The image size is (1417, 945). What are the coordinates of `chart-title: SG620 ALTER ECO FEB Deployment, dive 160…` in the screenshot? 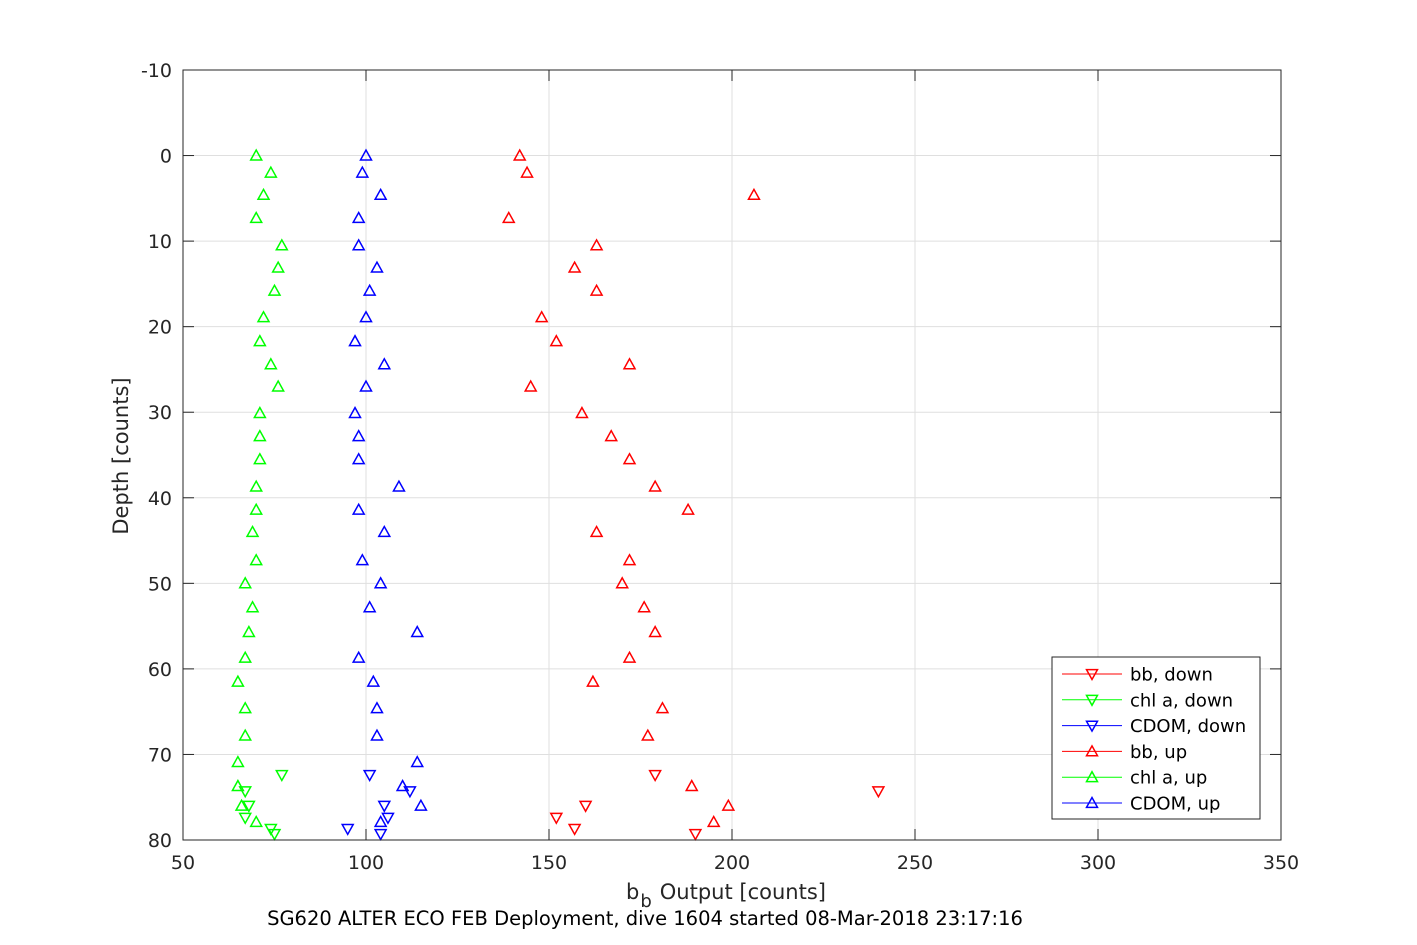 It's located at (645, 918).